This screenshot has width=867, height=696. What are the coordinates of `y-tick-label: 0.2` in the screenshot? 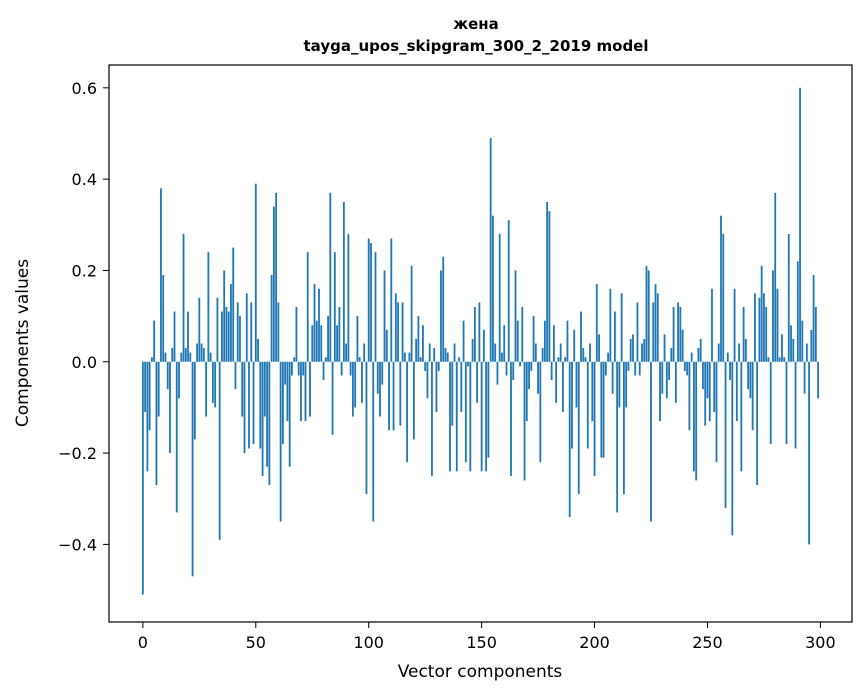 It's located at (84, 270).